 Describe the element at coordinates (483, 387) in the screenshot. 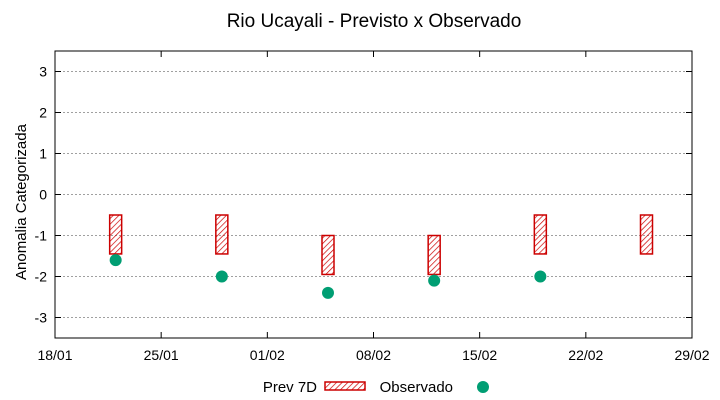

I see `legend-swatch-observed` at that location.